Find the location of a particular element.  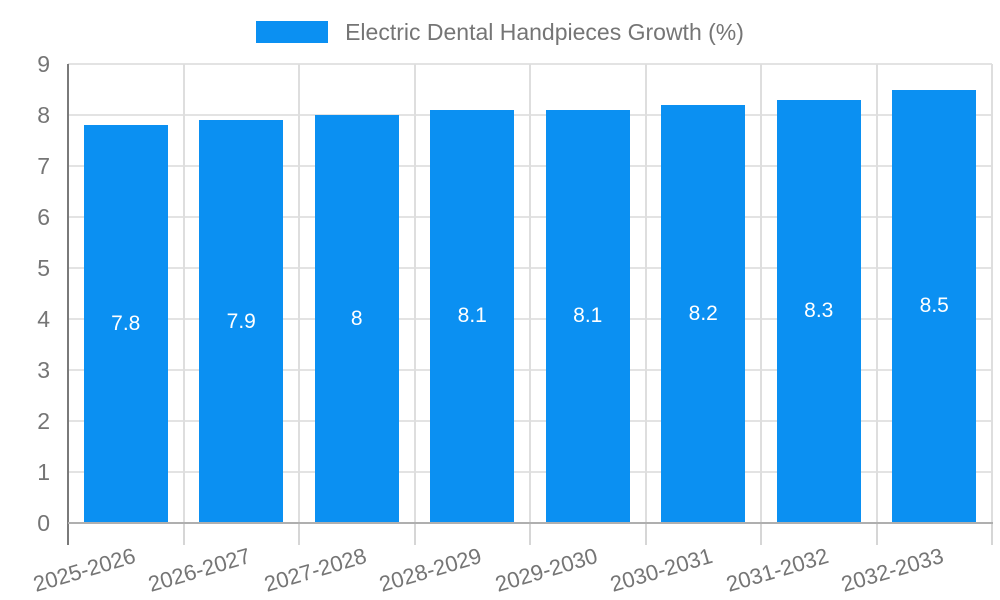

x-axis-tick-label: 2027-2028 is located at coordinates (314, 570).